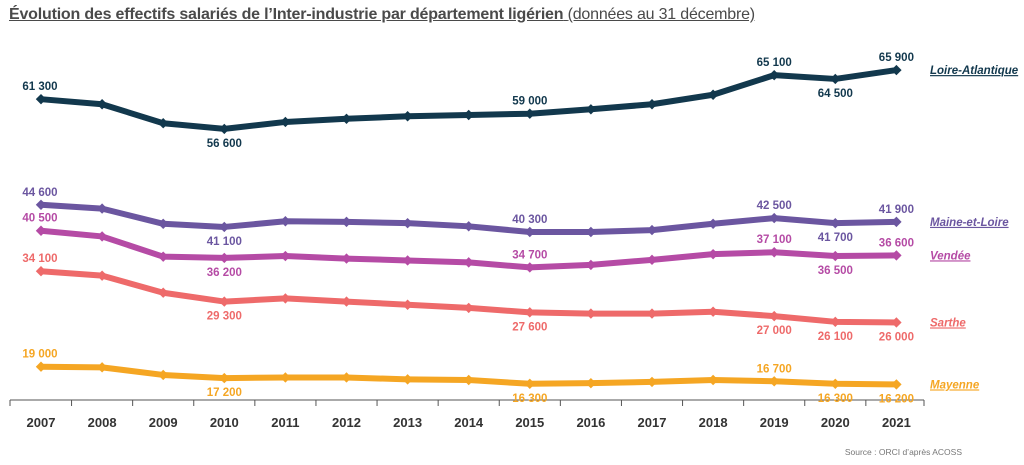  Describe the element at coordinates (774, 369) in the screenshot. I see `data-label-mayenne: 16 700` at that location.